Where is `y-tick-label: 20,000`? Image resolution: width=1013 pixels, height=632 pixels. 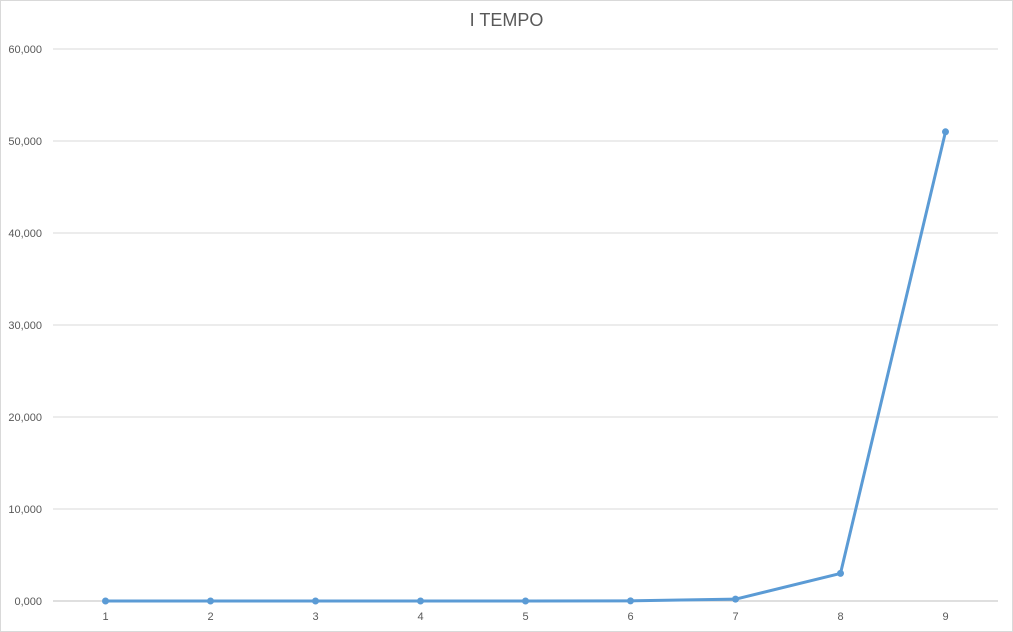
y-tick-label: 20,000 is located at coordinates (25, 418).